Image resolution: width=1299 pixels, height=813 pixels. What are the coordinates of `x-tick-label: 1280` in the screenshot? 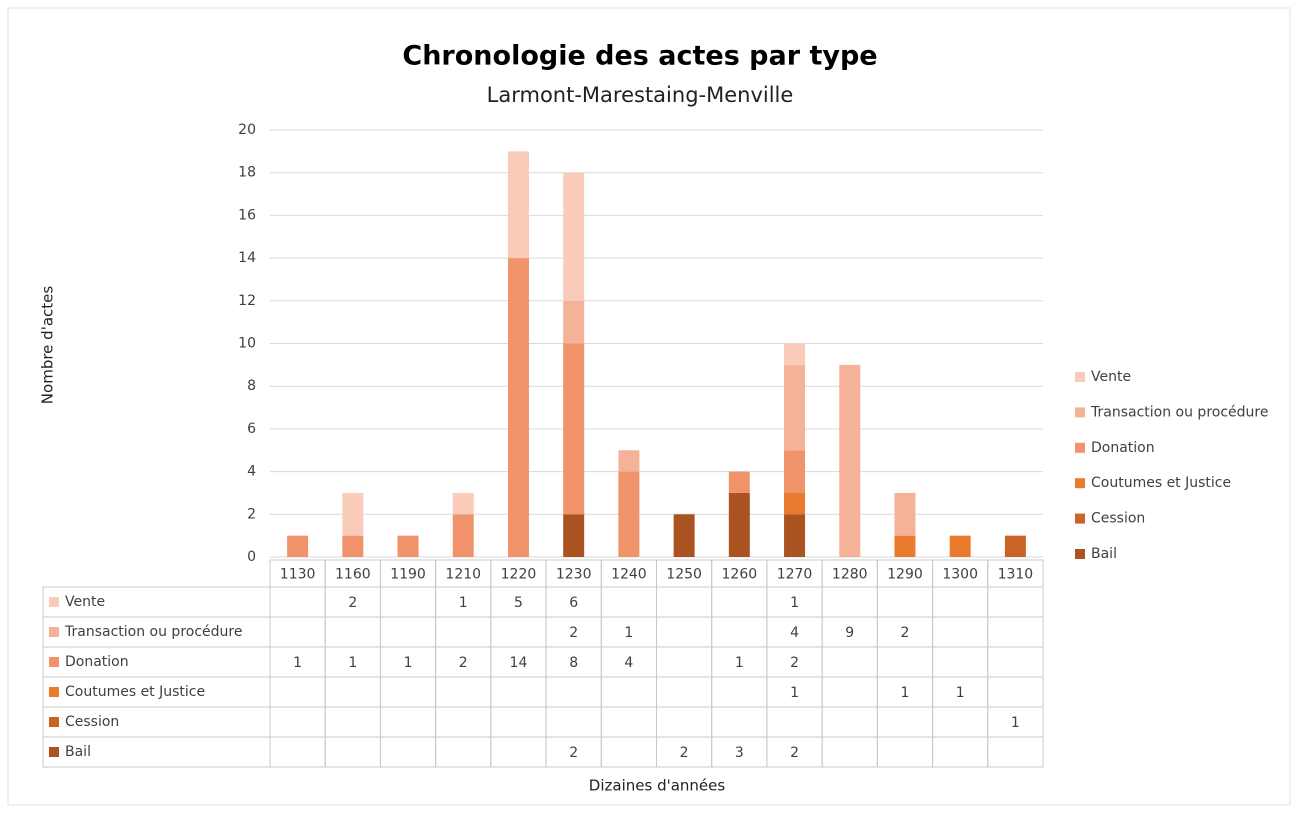 It's located at (850, 575).